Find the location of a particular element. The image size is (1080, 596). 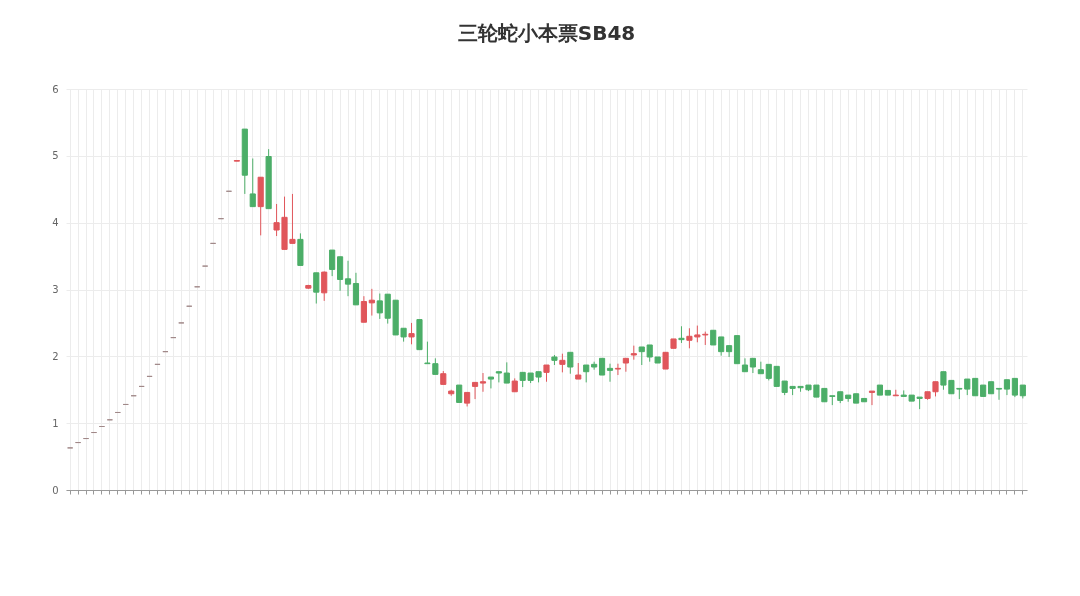

y-tick-label: 5 is located at coordinates (55, 156).